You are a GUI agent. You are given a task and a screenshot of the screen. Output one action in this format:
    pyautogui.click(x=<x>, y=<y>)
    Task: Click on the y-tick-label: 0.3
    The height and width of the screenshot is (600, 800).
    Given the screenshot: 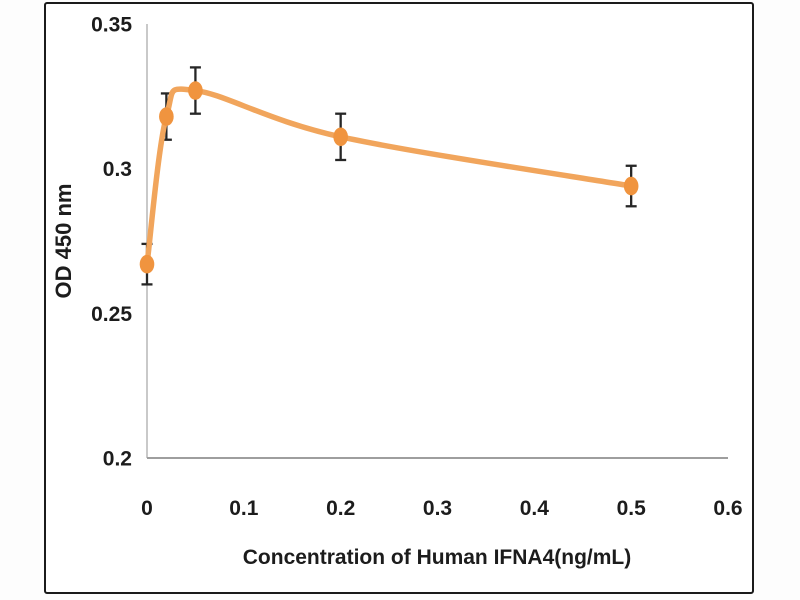 What is the action you would take?
    pyautogui.click(x=117, y=169)
    